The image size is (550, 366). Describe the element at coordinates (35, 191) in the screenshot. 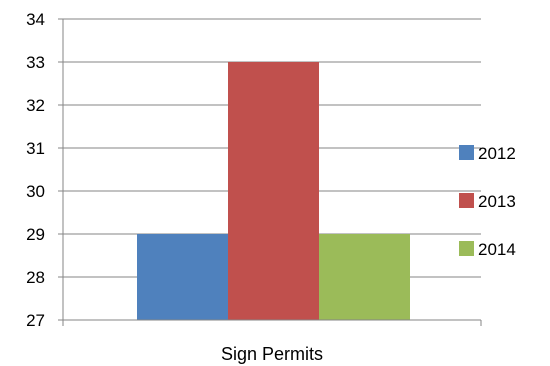

I see `y-tick-label: 30` at that location.